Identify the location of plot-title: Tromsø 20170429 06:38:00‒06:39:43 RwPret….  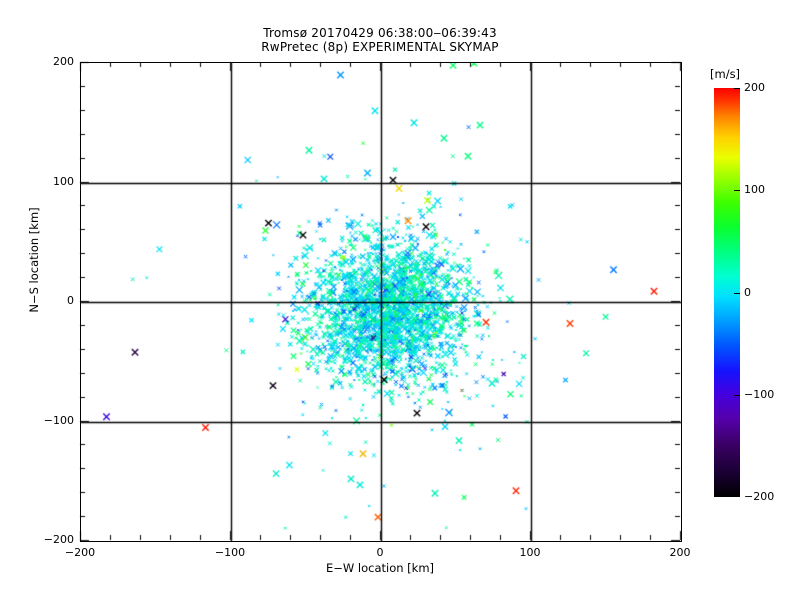
(380, 40).